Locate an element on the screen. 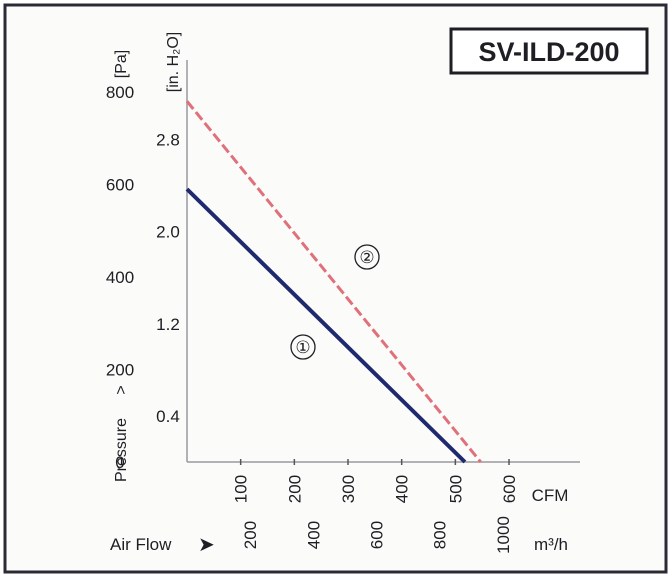 Image resolution: width=671 pixels, height=582 pixels. y-tick-label-pa: 800 is located at coordinates (120, 92).